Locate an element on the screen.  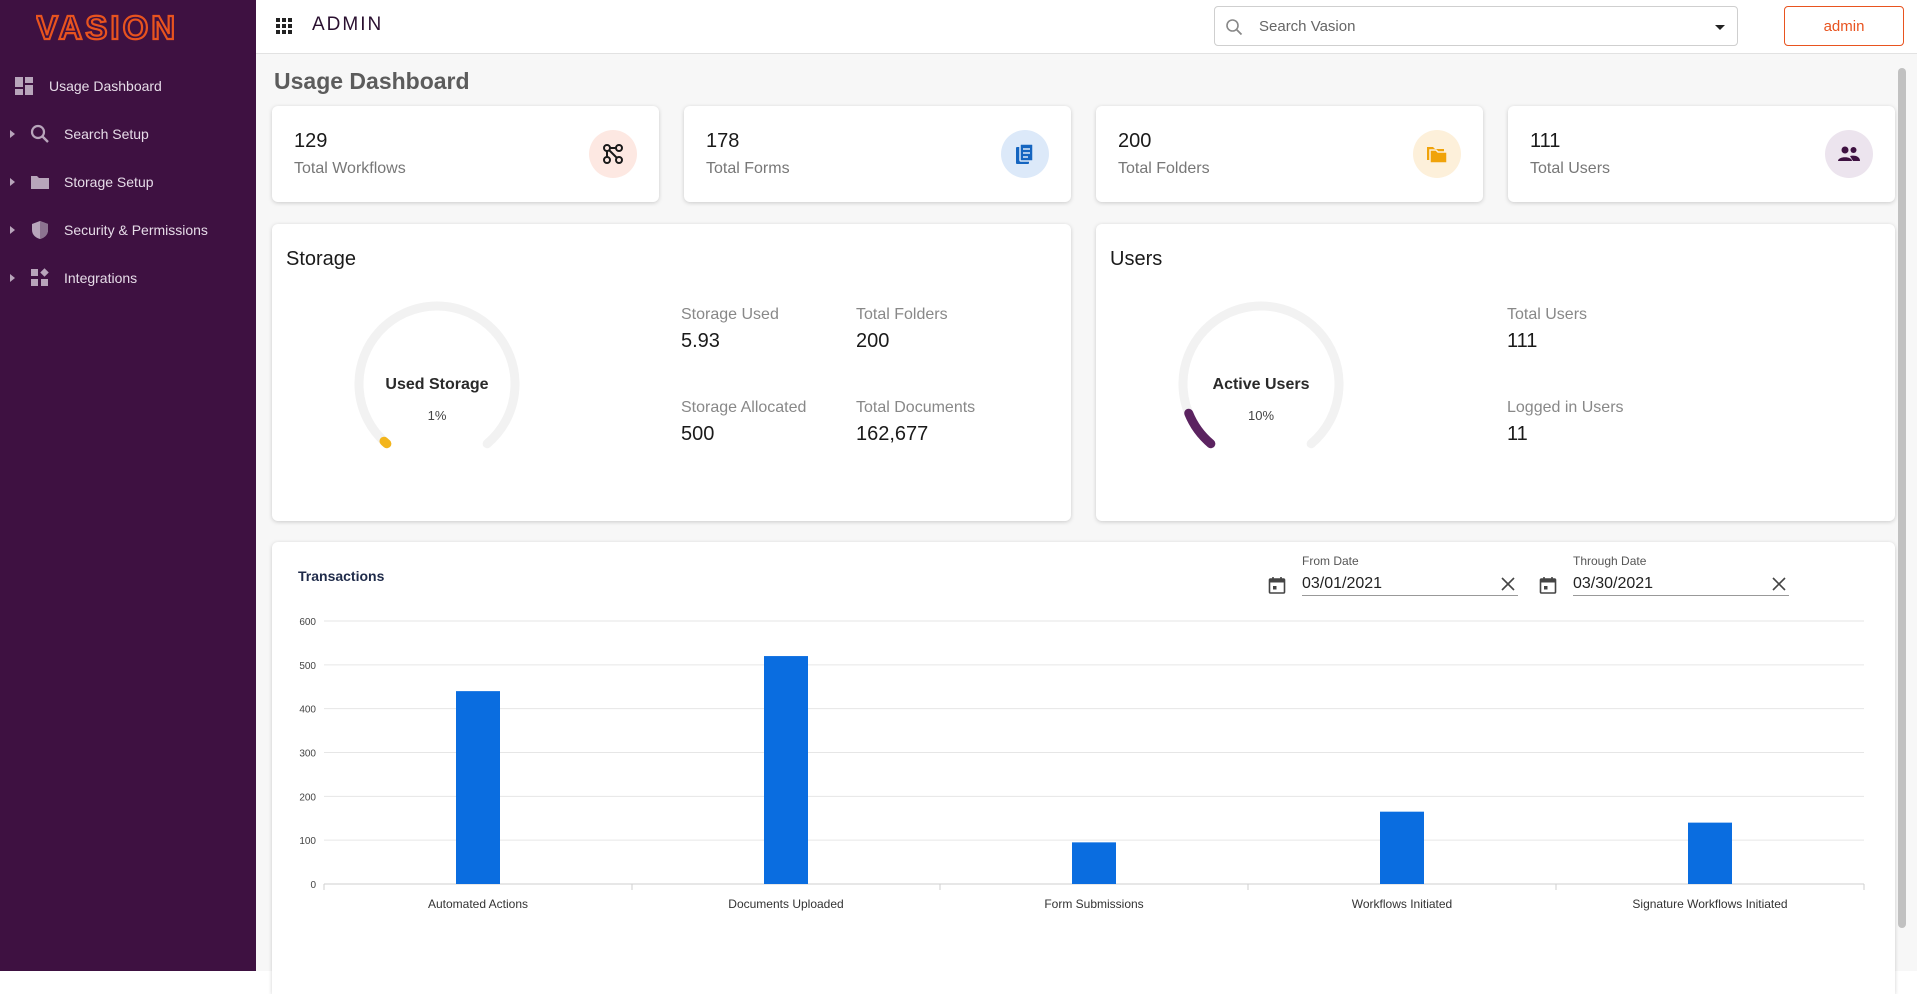
app-launcher-icon is located at coordinates (284, 26).